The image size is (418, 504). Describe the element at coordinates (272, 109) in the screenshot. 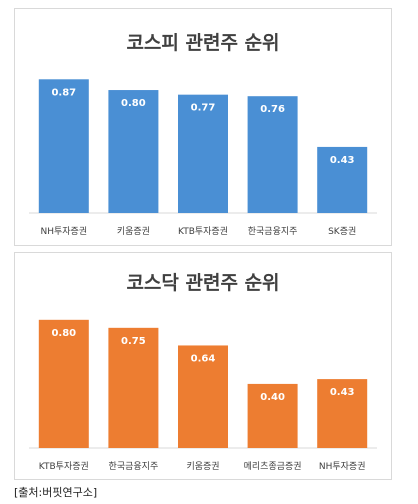

I see `kospi-value-label-4: 0.76` at that location.